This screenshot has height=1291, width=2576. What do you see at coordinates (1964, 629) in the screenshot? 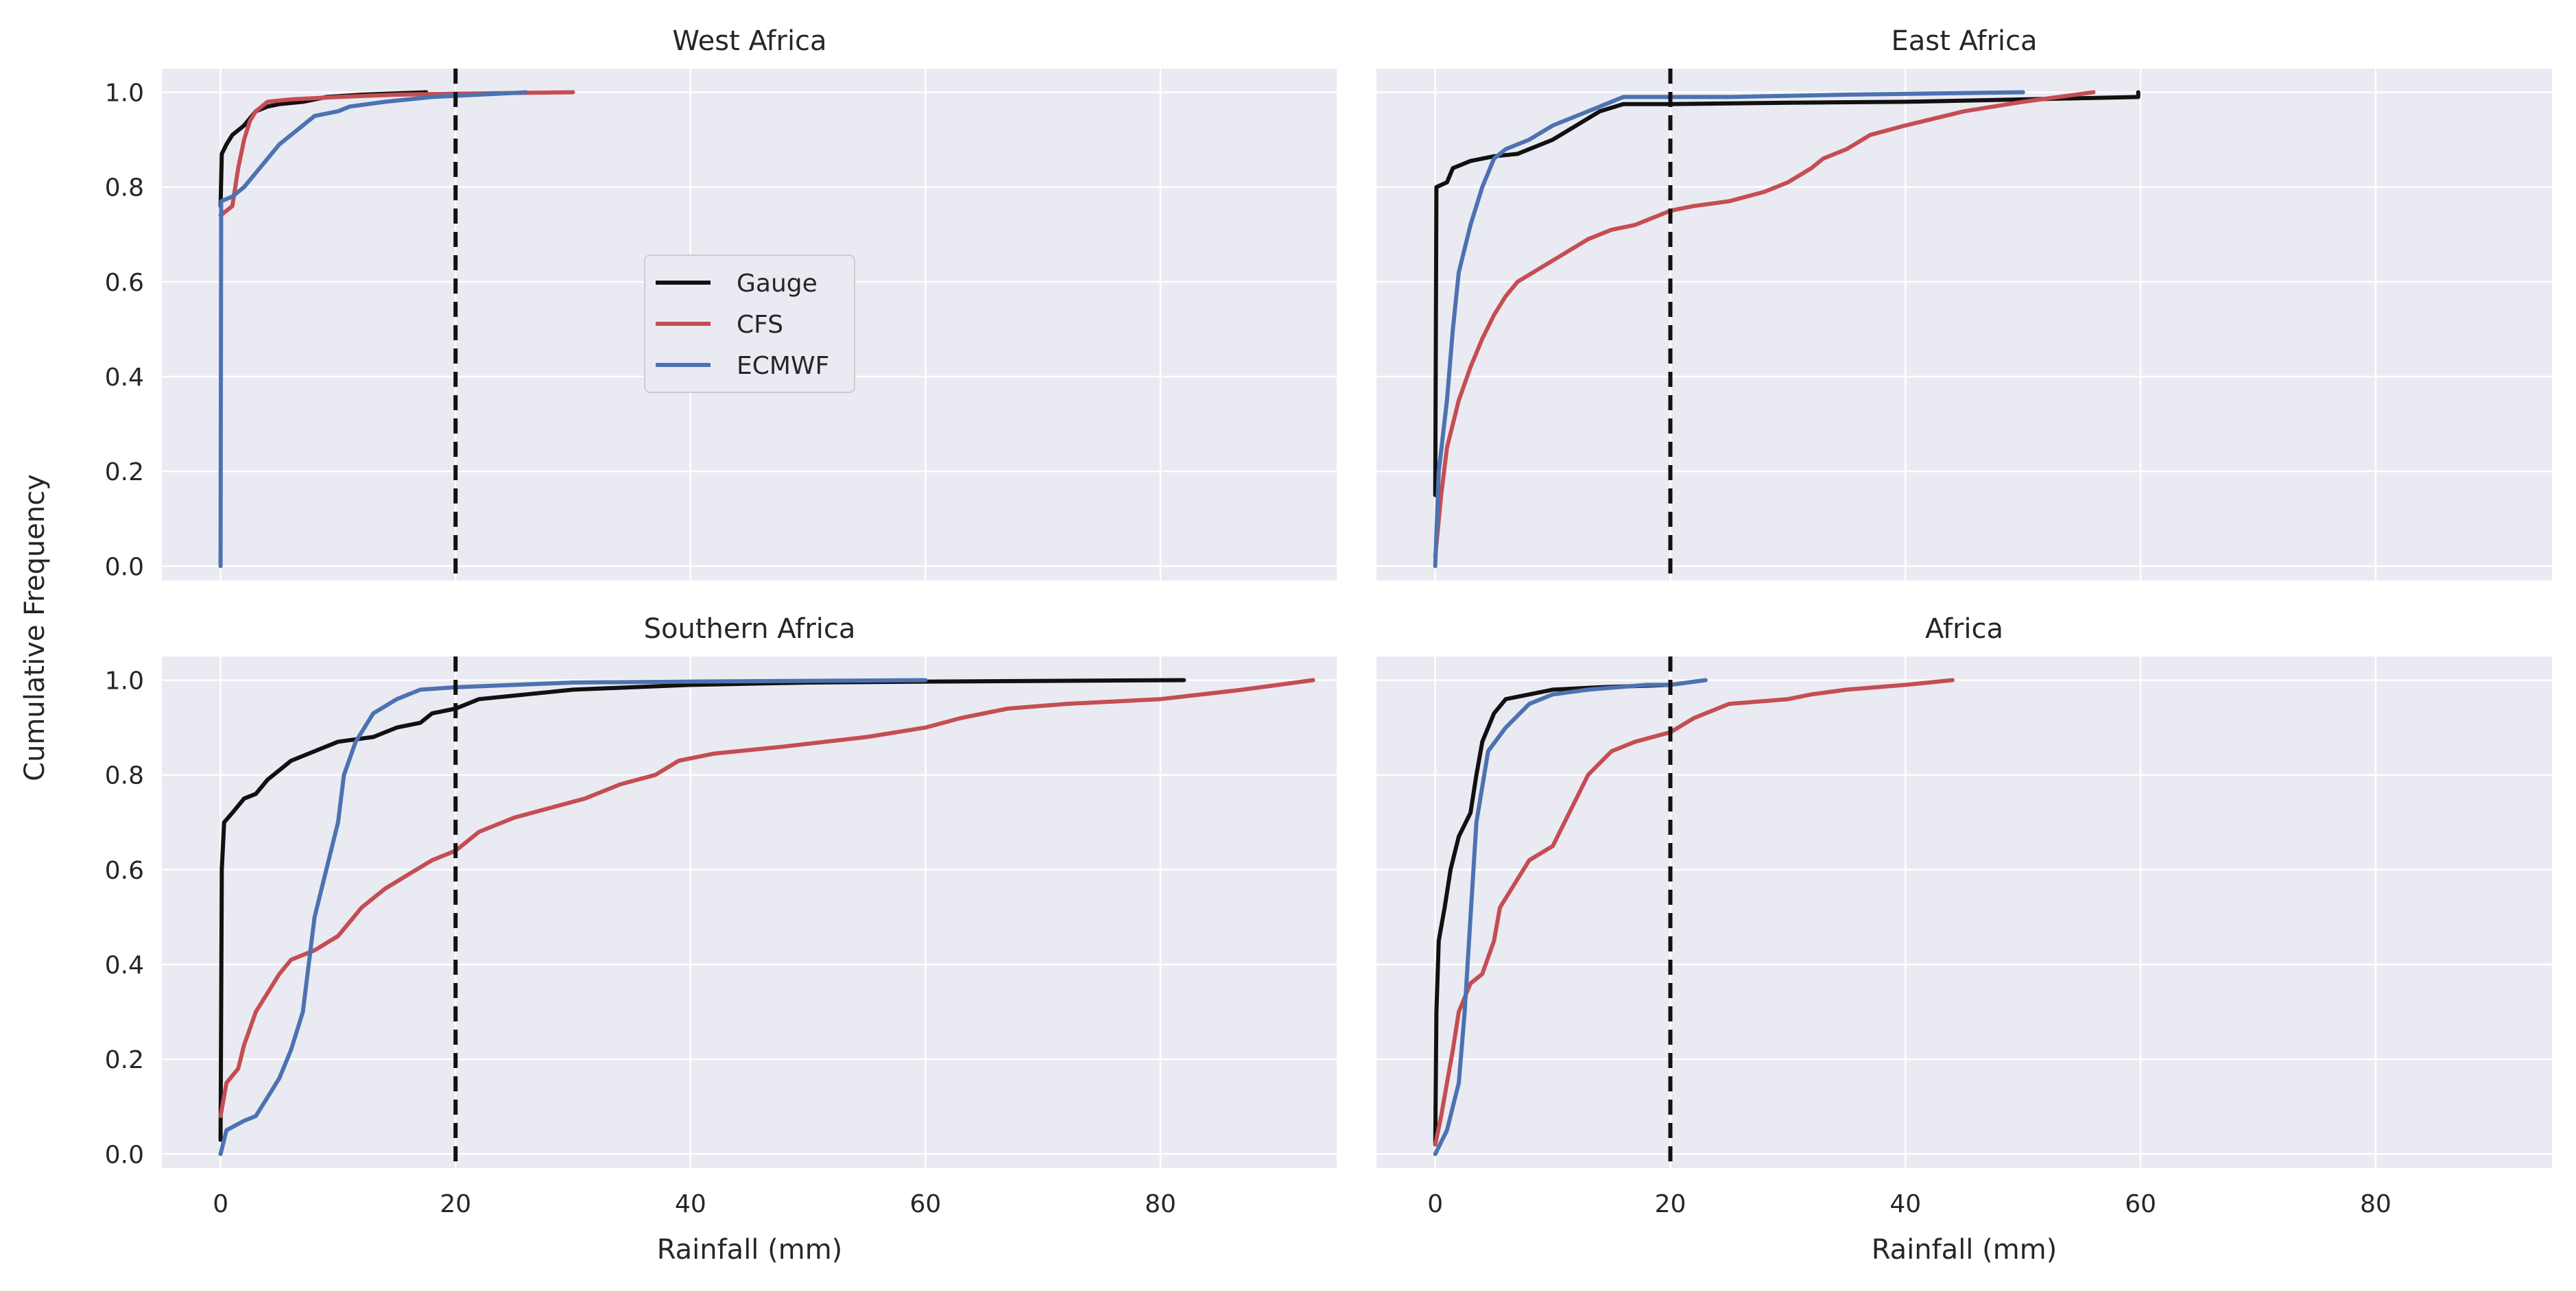
I see `panel-title: Africa` at bounding box center [1964, 629].